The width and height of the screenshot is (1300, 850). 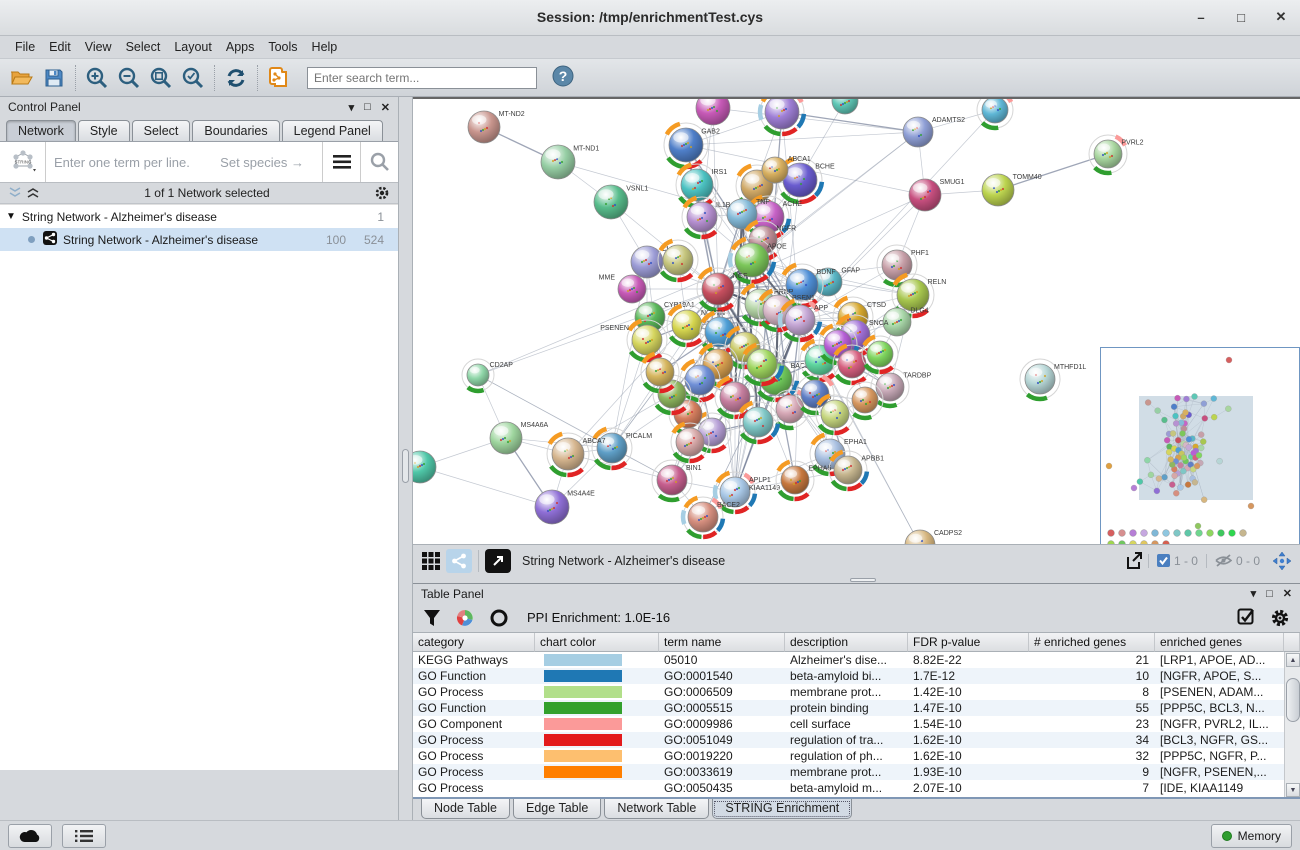 What do you see at coordinates (379, 162) in the screenshot?
I see `string-search-button` at bounding box center [379, 162].